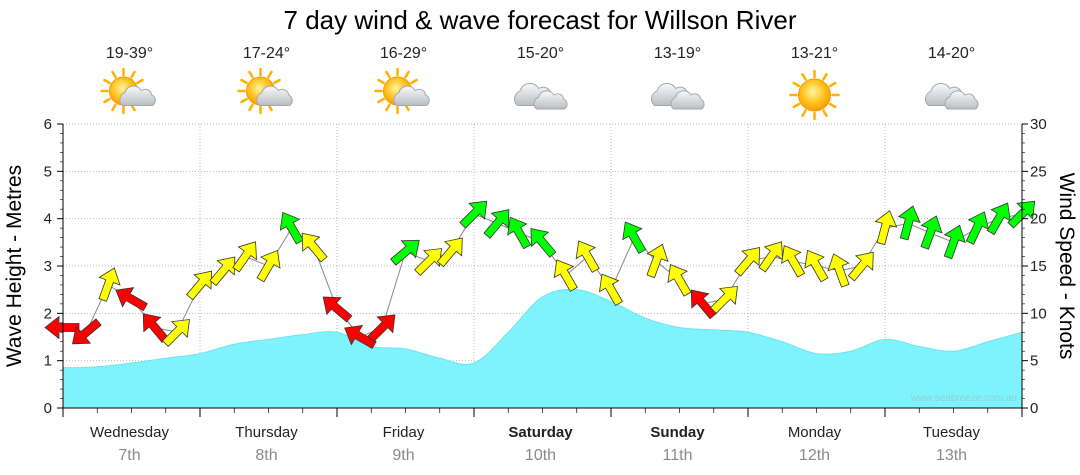 Image resolution: width=1080 pixels, height=475 pixels. I want to click on temperature-range: 17-24°, so click(266, 53).